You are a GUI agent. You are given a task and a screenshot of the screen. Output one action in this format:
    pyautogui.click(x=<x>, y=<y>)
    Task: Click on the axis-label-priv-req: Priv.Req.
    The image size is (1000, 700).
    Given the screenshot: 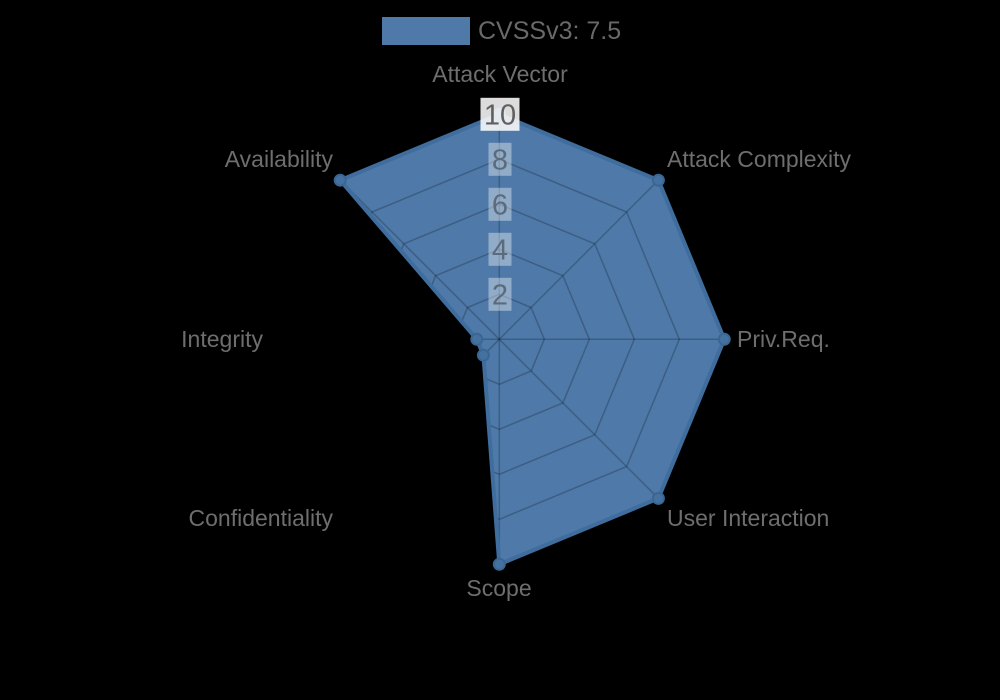 What is the action you would take?
    pyautogui.click(x=783, y=339)
    